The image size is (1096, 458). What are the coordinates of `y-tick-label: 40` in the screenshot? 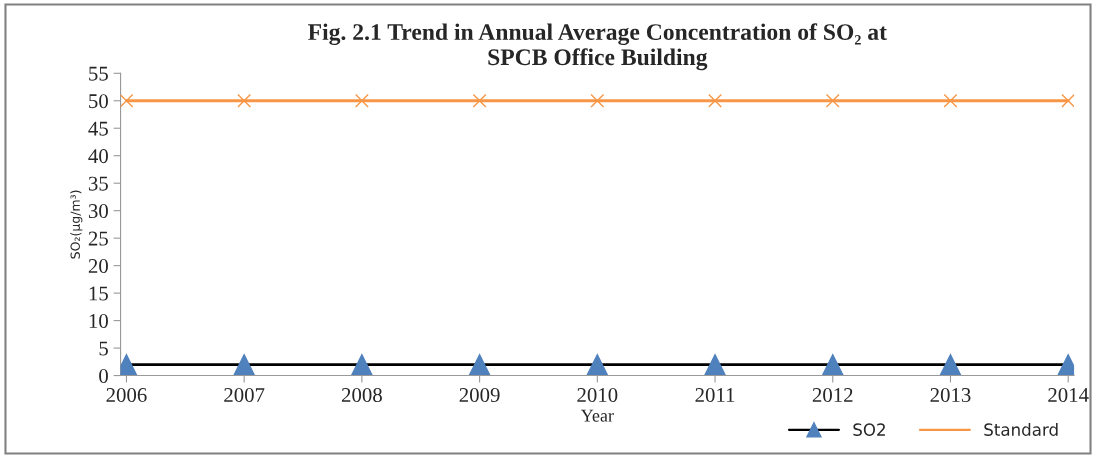 It's located at (98, 156).